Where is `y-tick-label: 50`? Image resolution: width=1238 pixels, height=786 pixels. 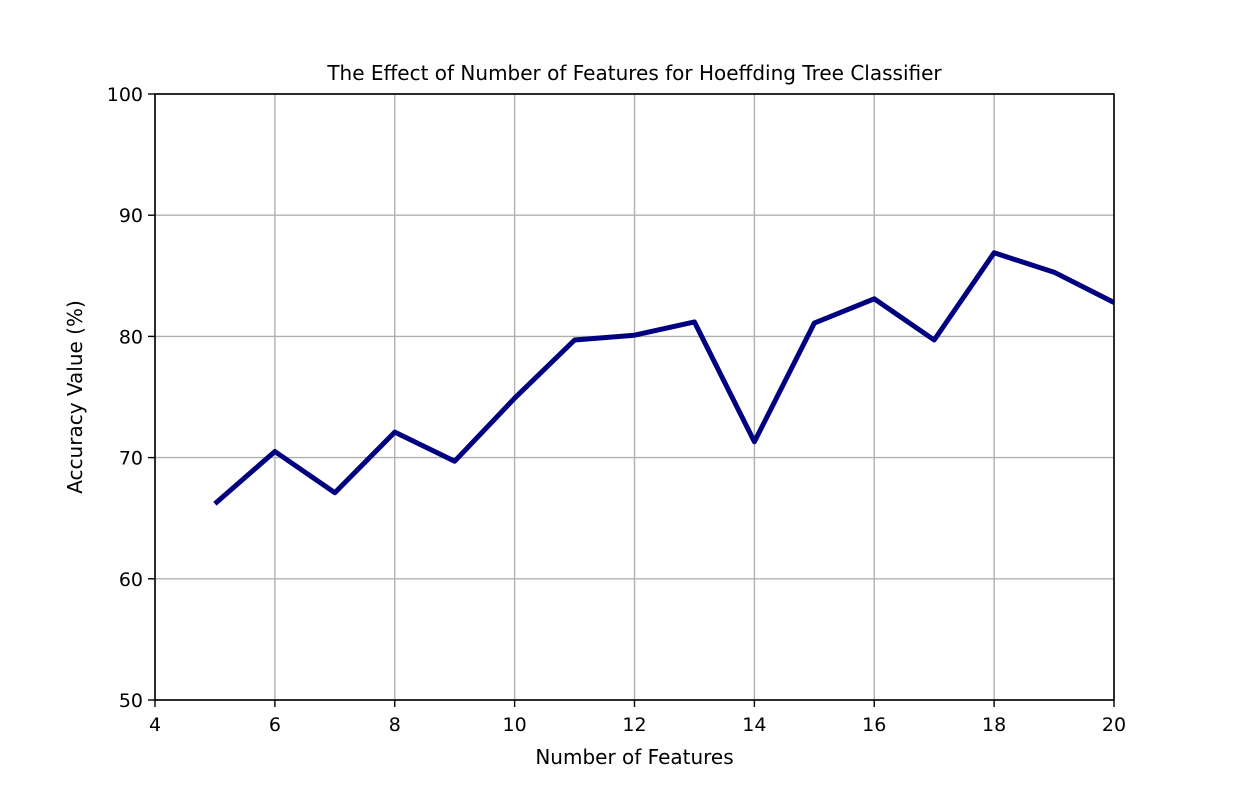 y-tick-label: 50 is located at coordinates (131, 701).